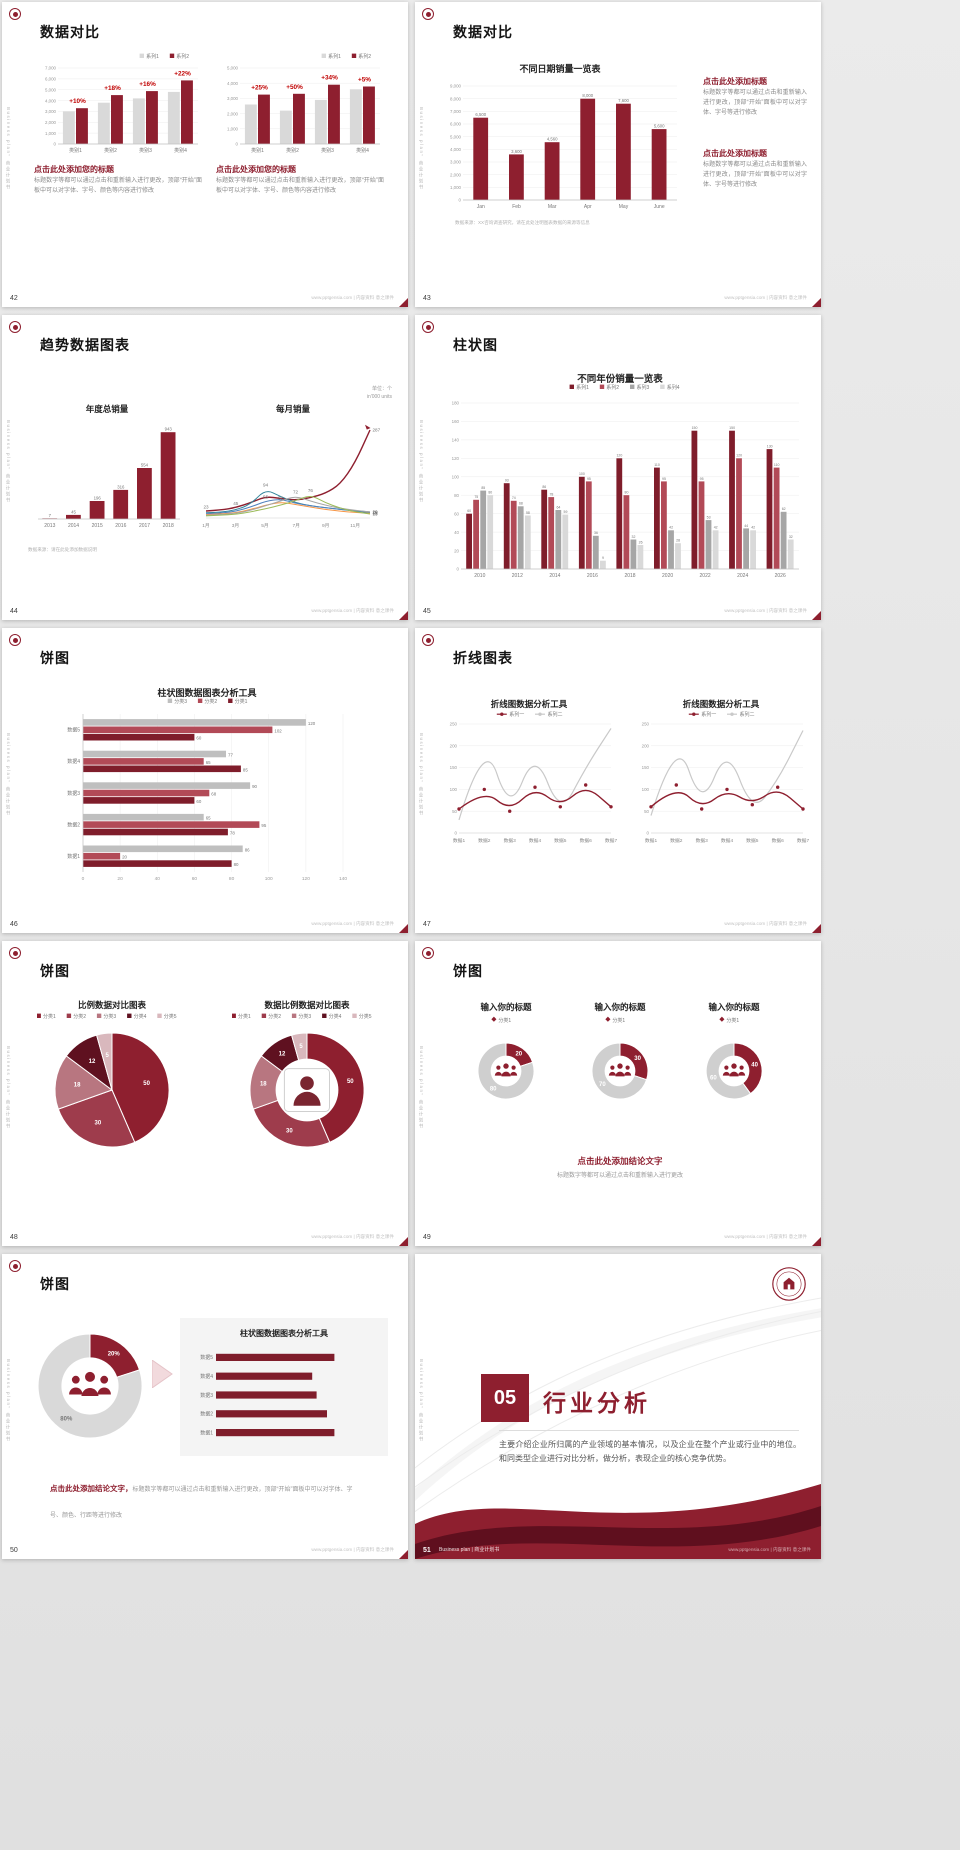 This screenshot has height=1850, width=960. Describe the element at coordinates (454, 789) in the screenshot. I see `svg-text: 100` at that location.